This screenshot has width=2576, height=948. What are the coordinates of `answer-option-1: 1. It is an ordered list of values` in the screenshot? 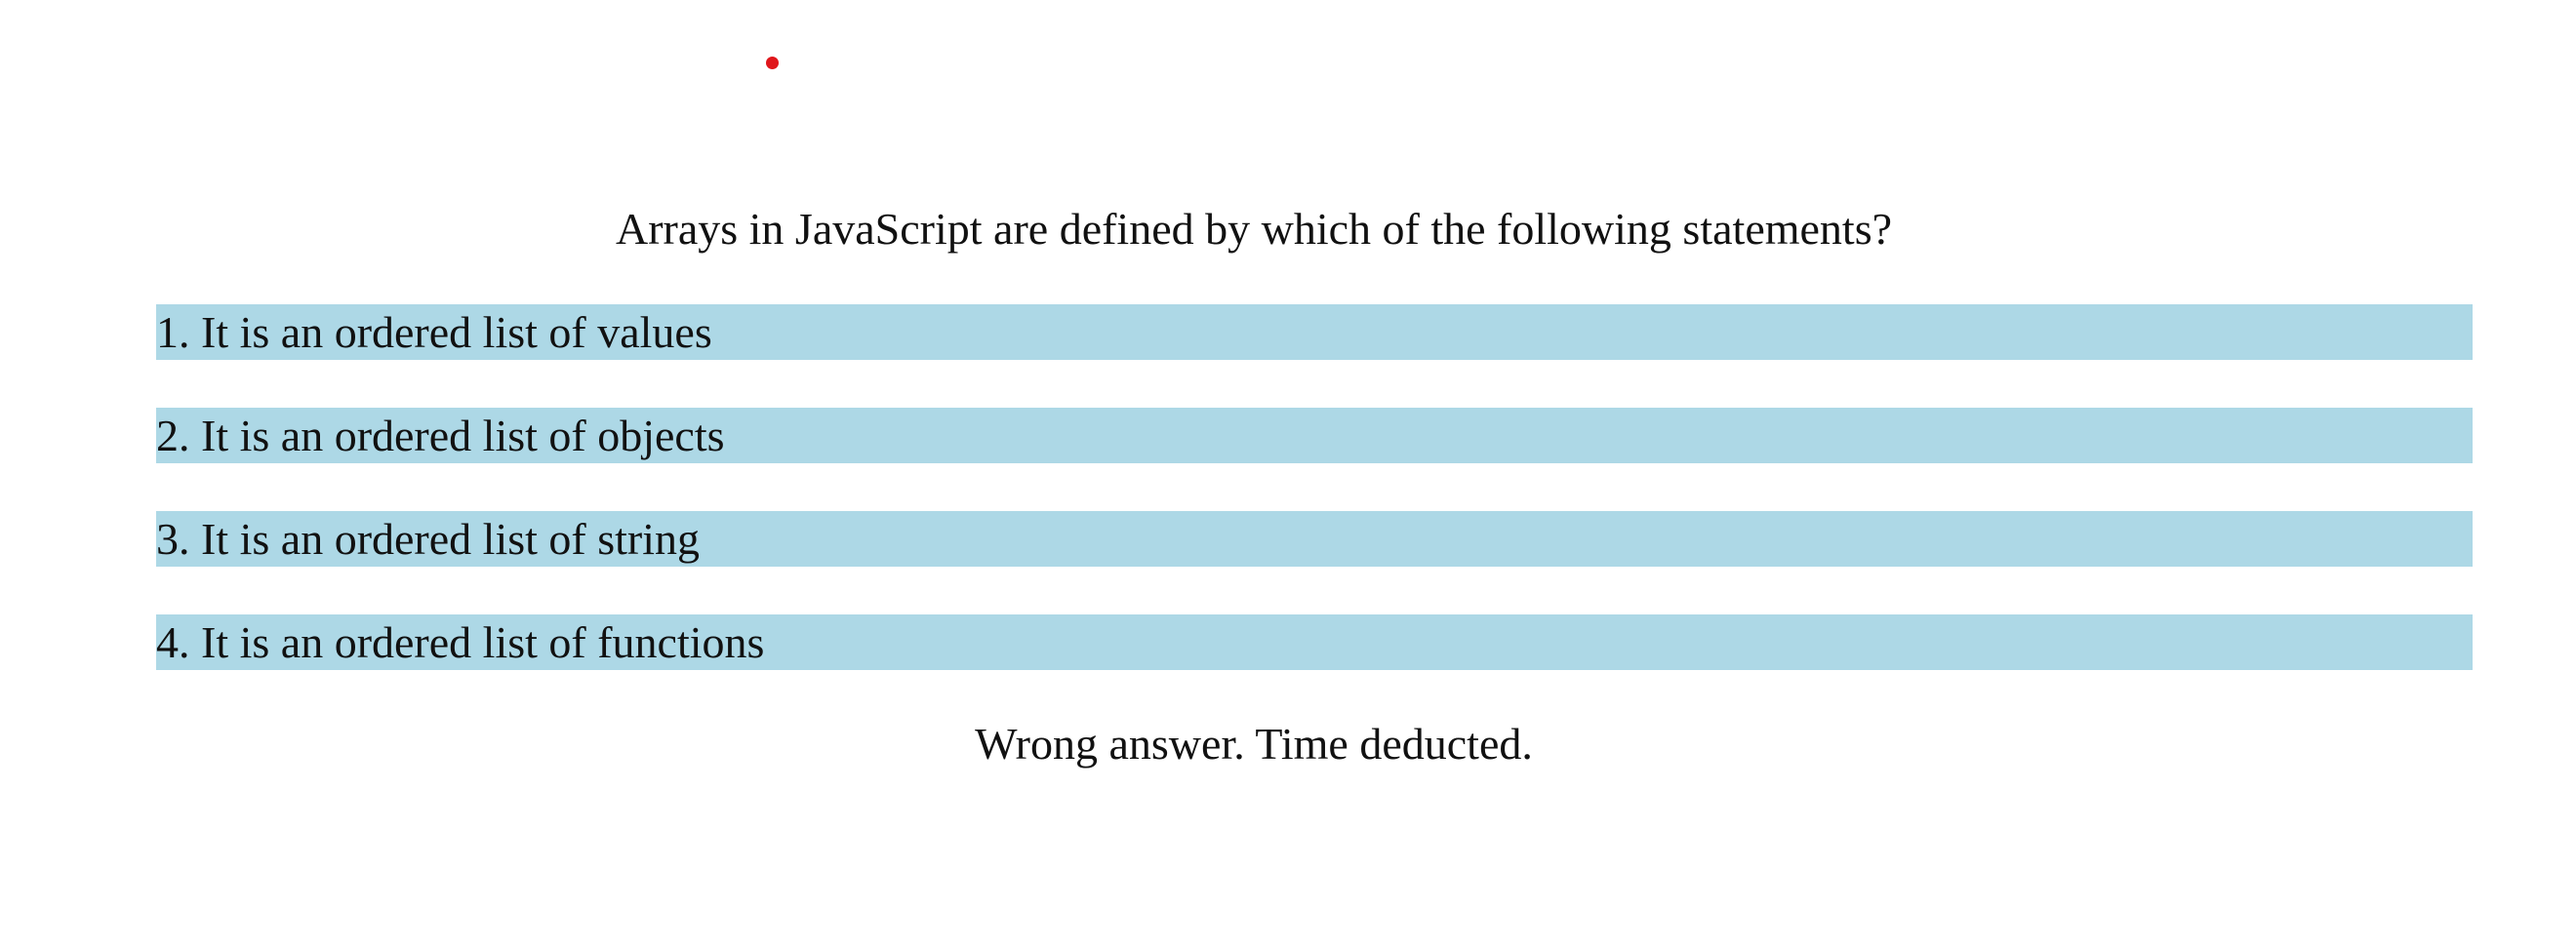 It's located at (1314, 332).